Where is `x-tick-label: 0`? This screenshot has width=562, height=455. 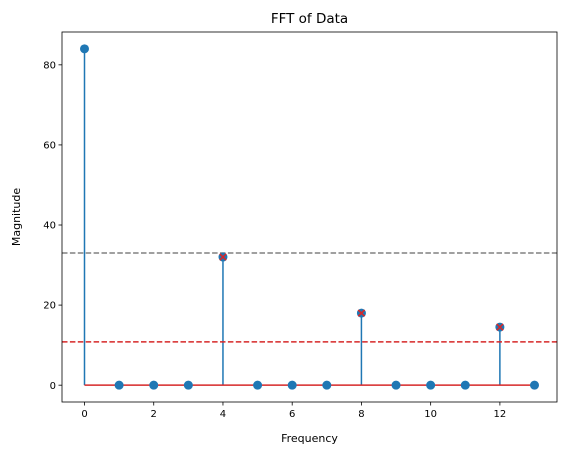
x-tick-label: 0 is located at coordinates (84, 414).